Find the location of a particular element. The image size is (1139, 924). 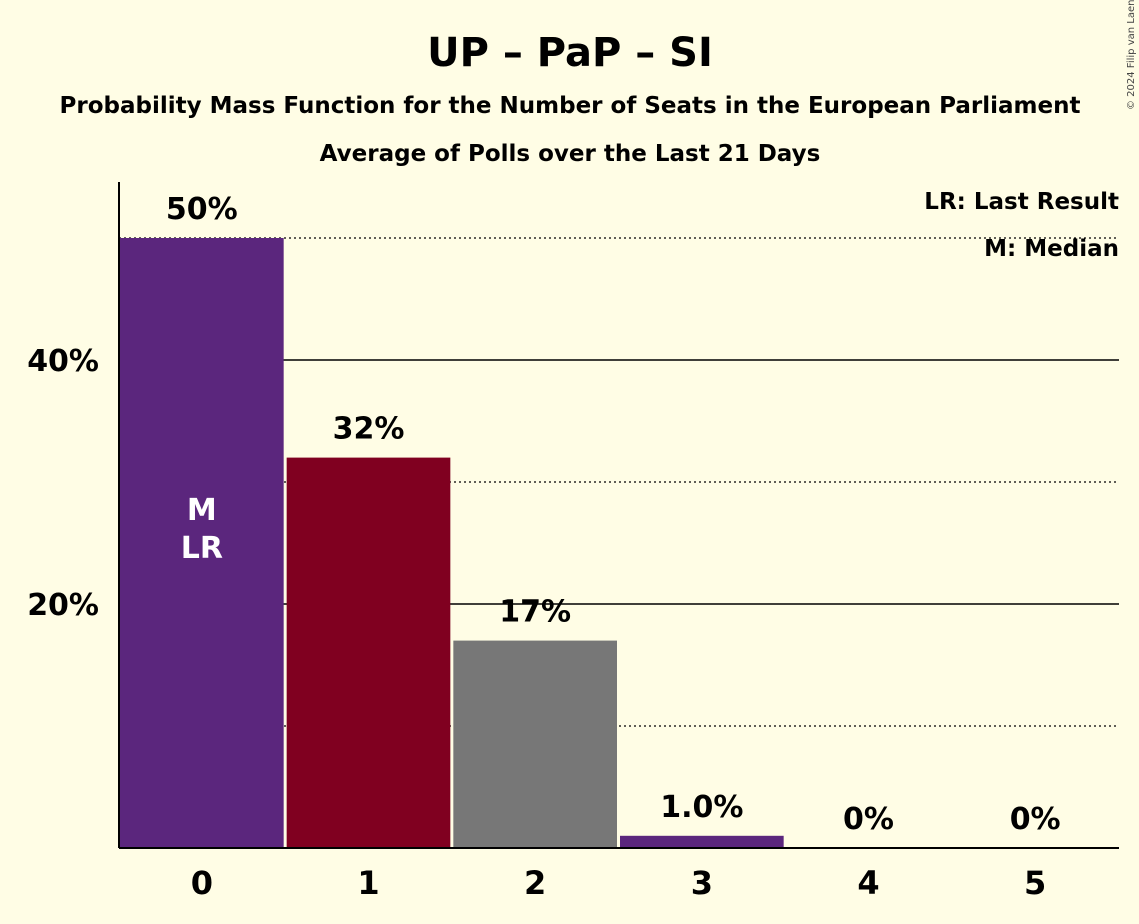

x-tick-label-5: 5 is located at coordinates (1035, 883).